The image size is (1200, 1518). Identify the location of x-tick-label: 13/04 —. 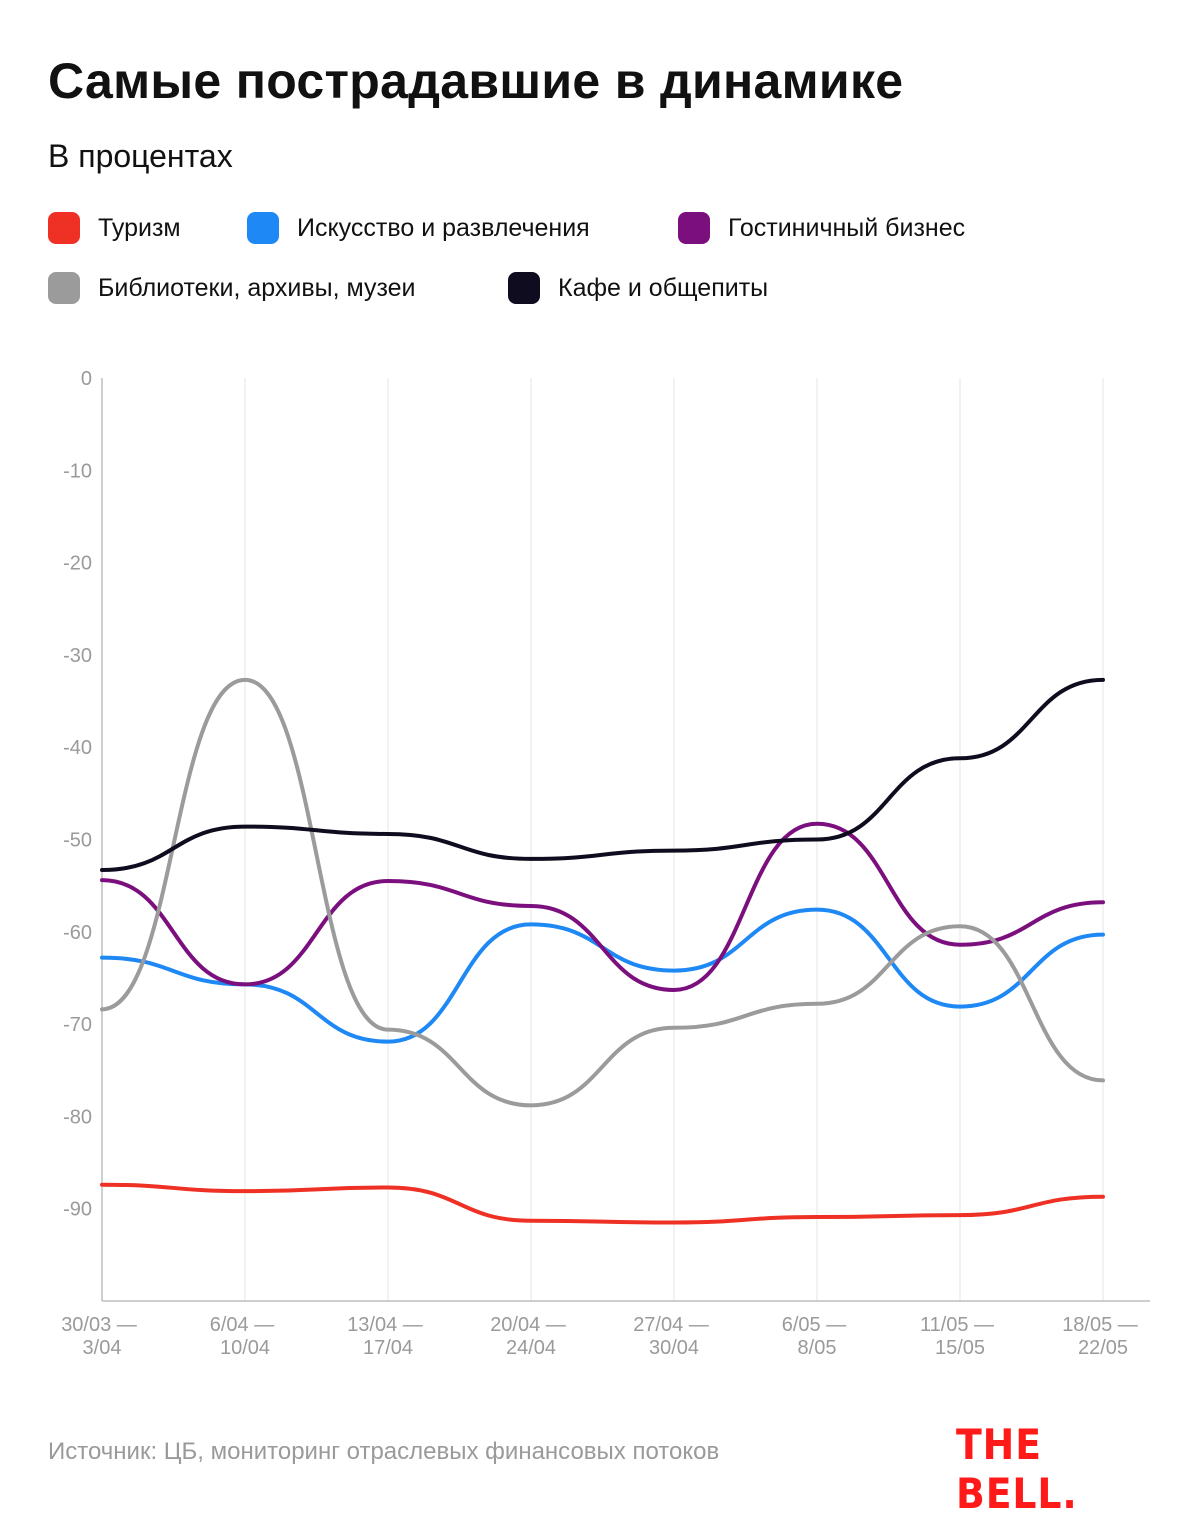
(385, 1325).